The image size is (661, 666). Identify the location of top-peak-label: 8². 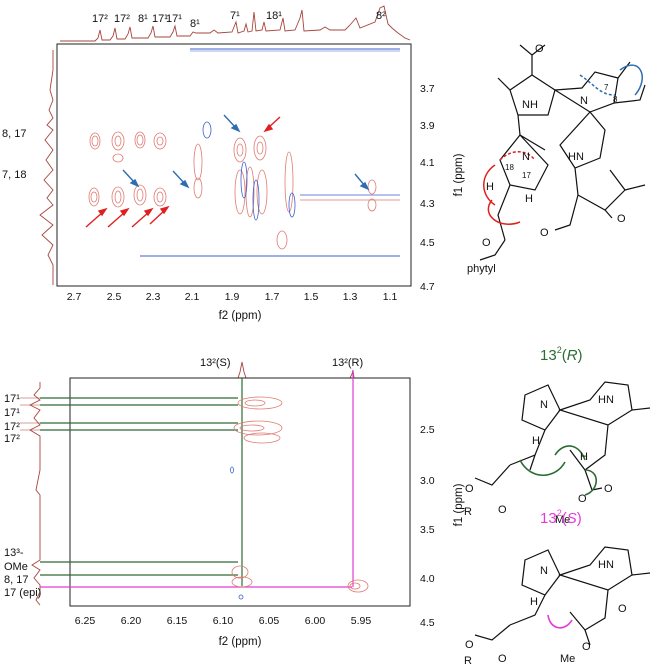
(381, 16).